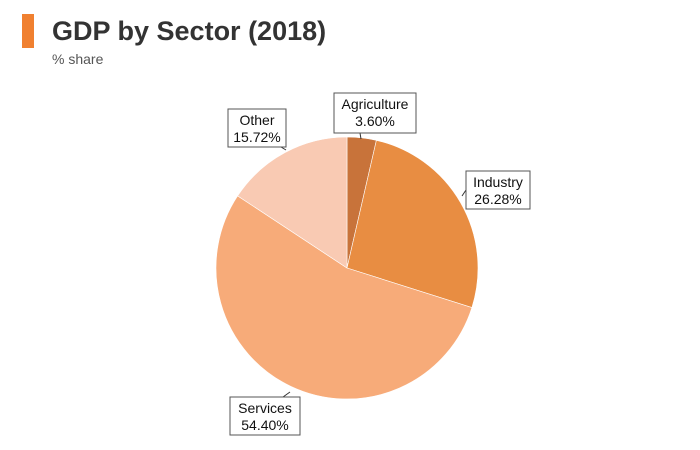  What do you see at coordinates (497, 199) in the screenshot?
I see `slice-value: 26.28%` at bounding box center [497, 199].